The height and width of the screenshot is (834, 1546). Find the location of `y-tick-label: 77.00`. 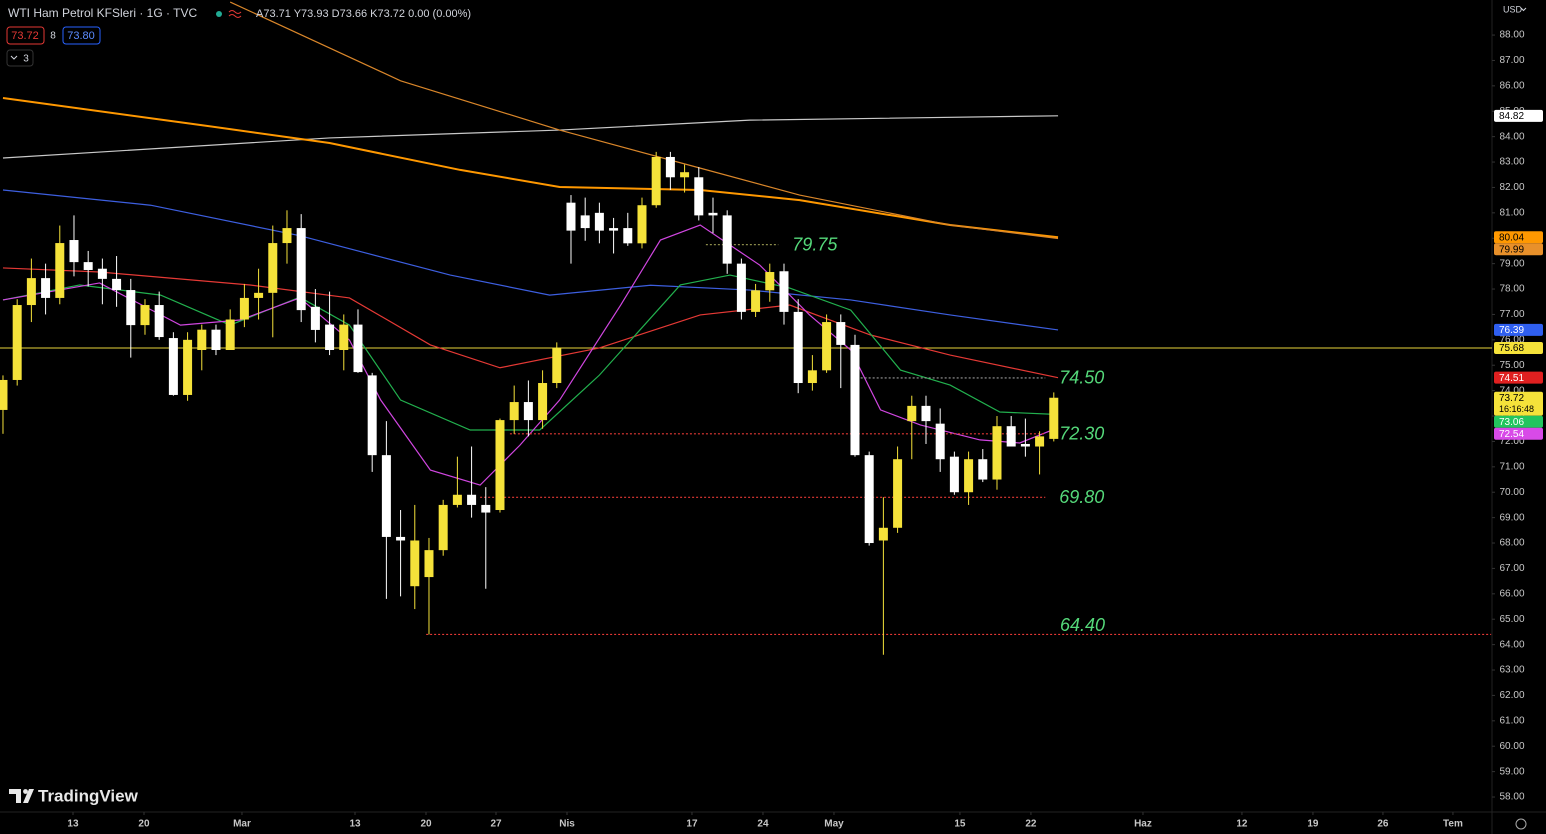

y-tick-label: 77.00 is located at coordinates (1511, 314).